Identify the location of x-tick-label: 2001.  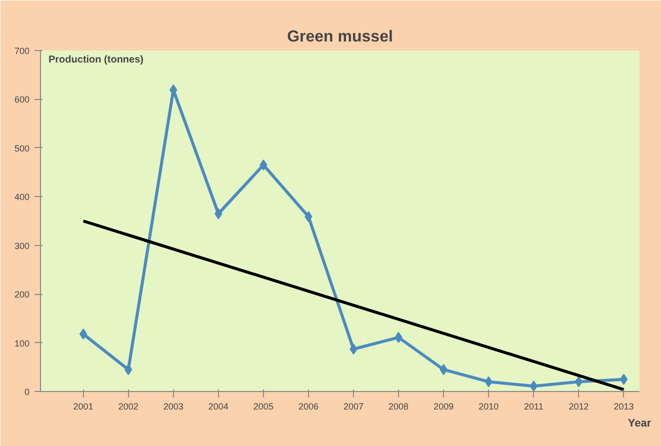
(83, 407).